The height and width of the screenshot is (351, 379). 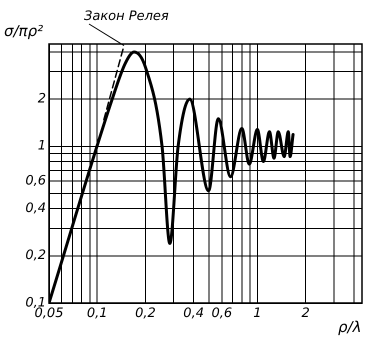 What do you see at coordinates (35, 180) in the screenshot?
I see `y-tick-label: 0,6` at bounding box center [35, 180].